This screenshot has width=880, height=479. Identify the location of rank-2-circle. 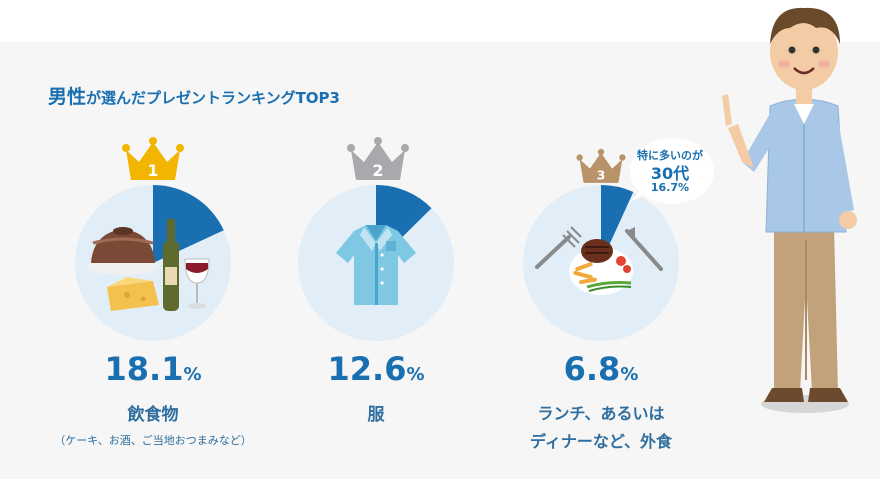
(376, 263).